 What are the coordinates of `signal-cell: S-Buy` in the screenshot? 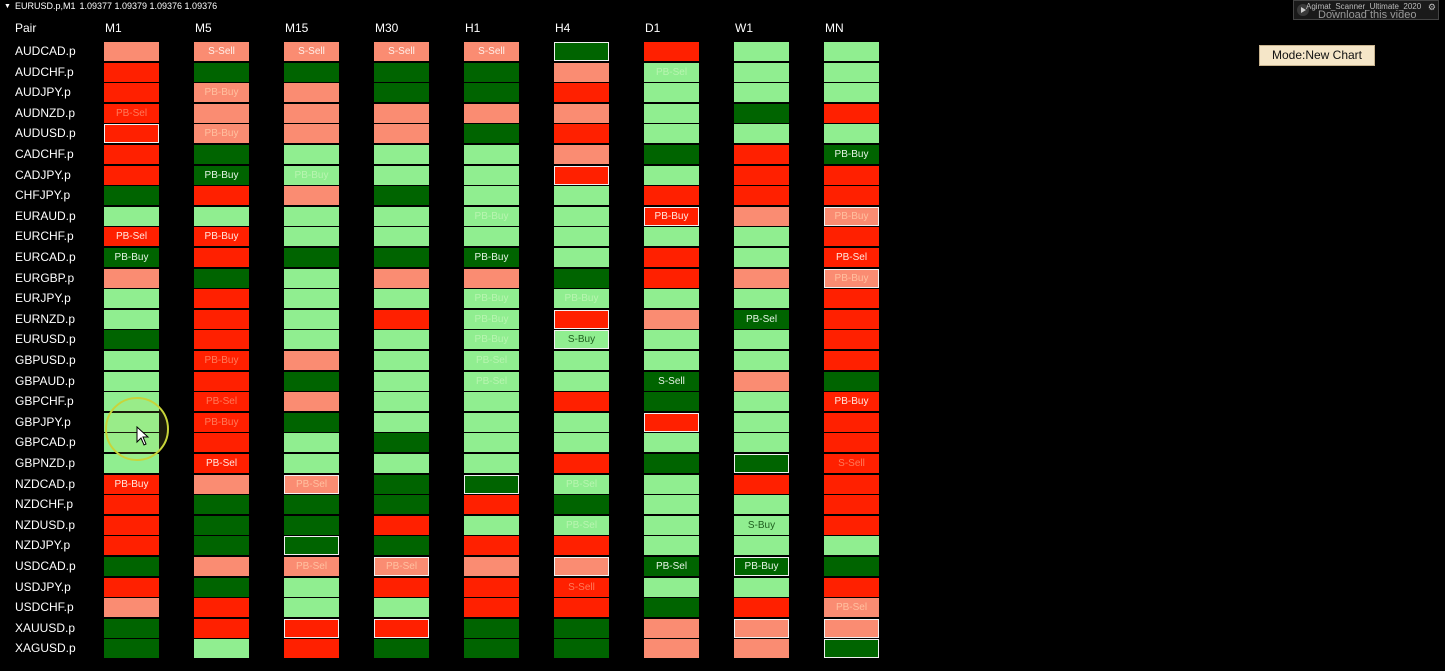 It's located at (581, 339).